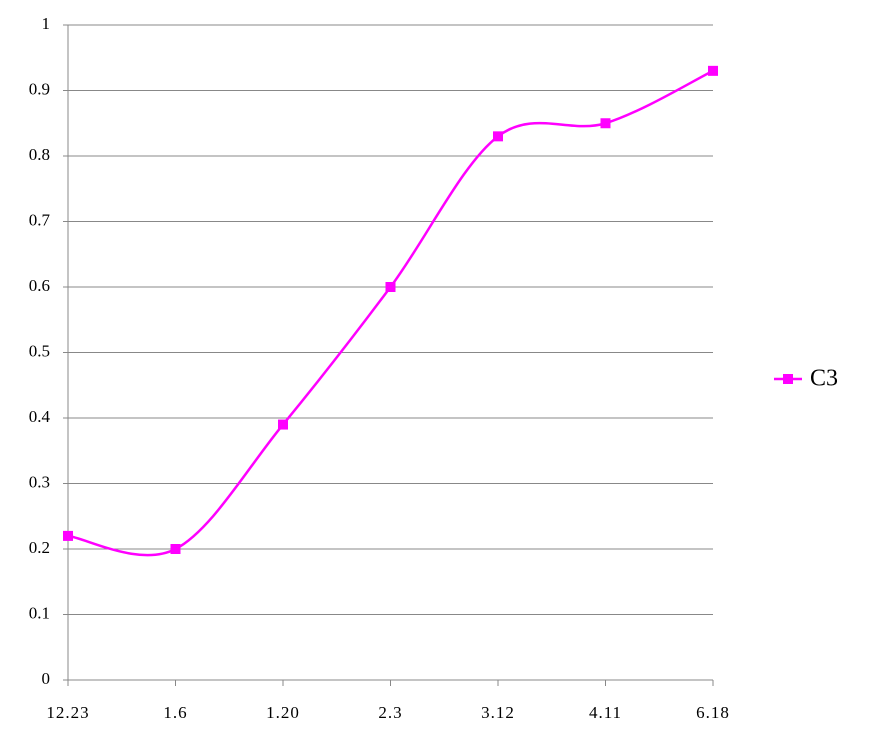 Image resolution: width=873 pixels, height=738 pixels. What do you see at coordinates (175, 712) in the screenshot?
I see `x-tick-label: 1.6` at bounding box center [175, 712].